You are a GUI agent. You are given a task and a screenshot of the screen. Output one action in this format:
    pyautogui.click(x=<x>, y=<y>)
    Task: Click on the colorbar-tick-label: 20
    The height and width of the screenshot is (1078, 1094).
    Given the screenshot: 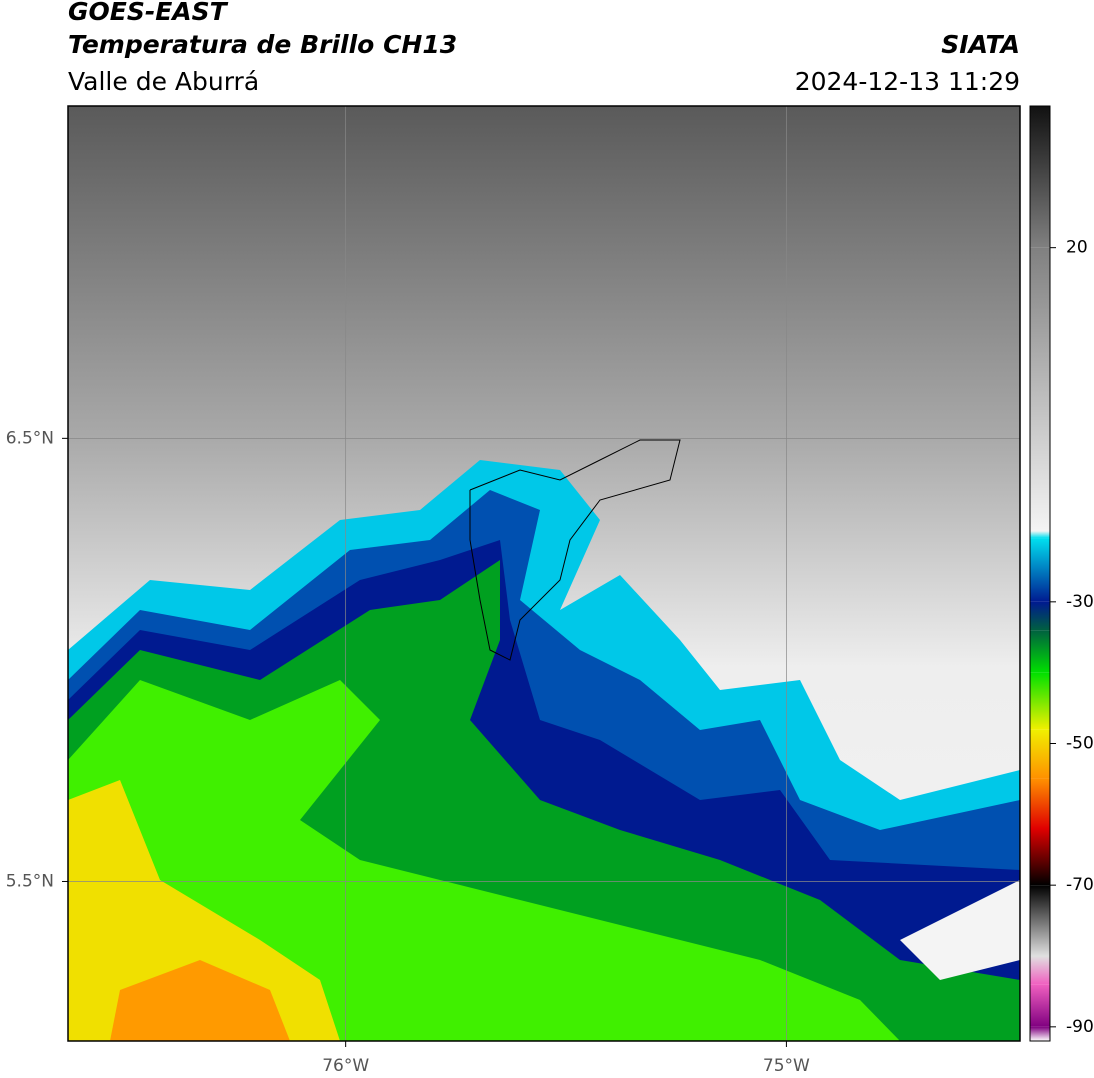 What is the action you would take?
    pyautogui.click(x=1077, y=248)
    